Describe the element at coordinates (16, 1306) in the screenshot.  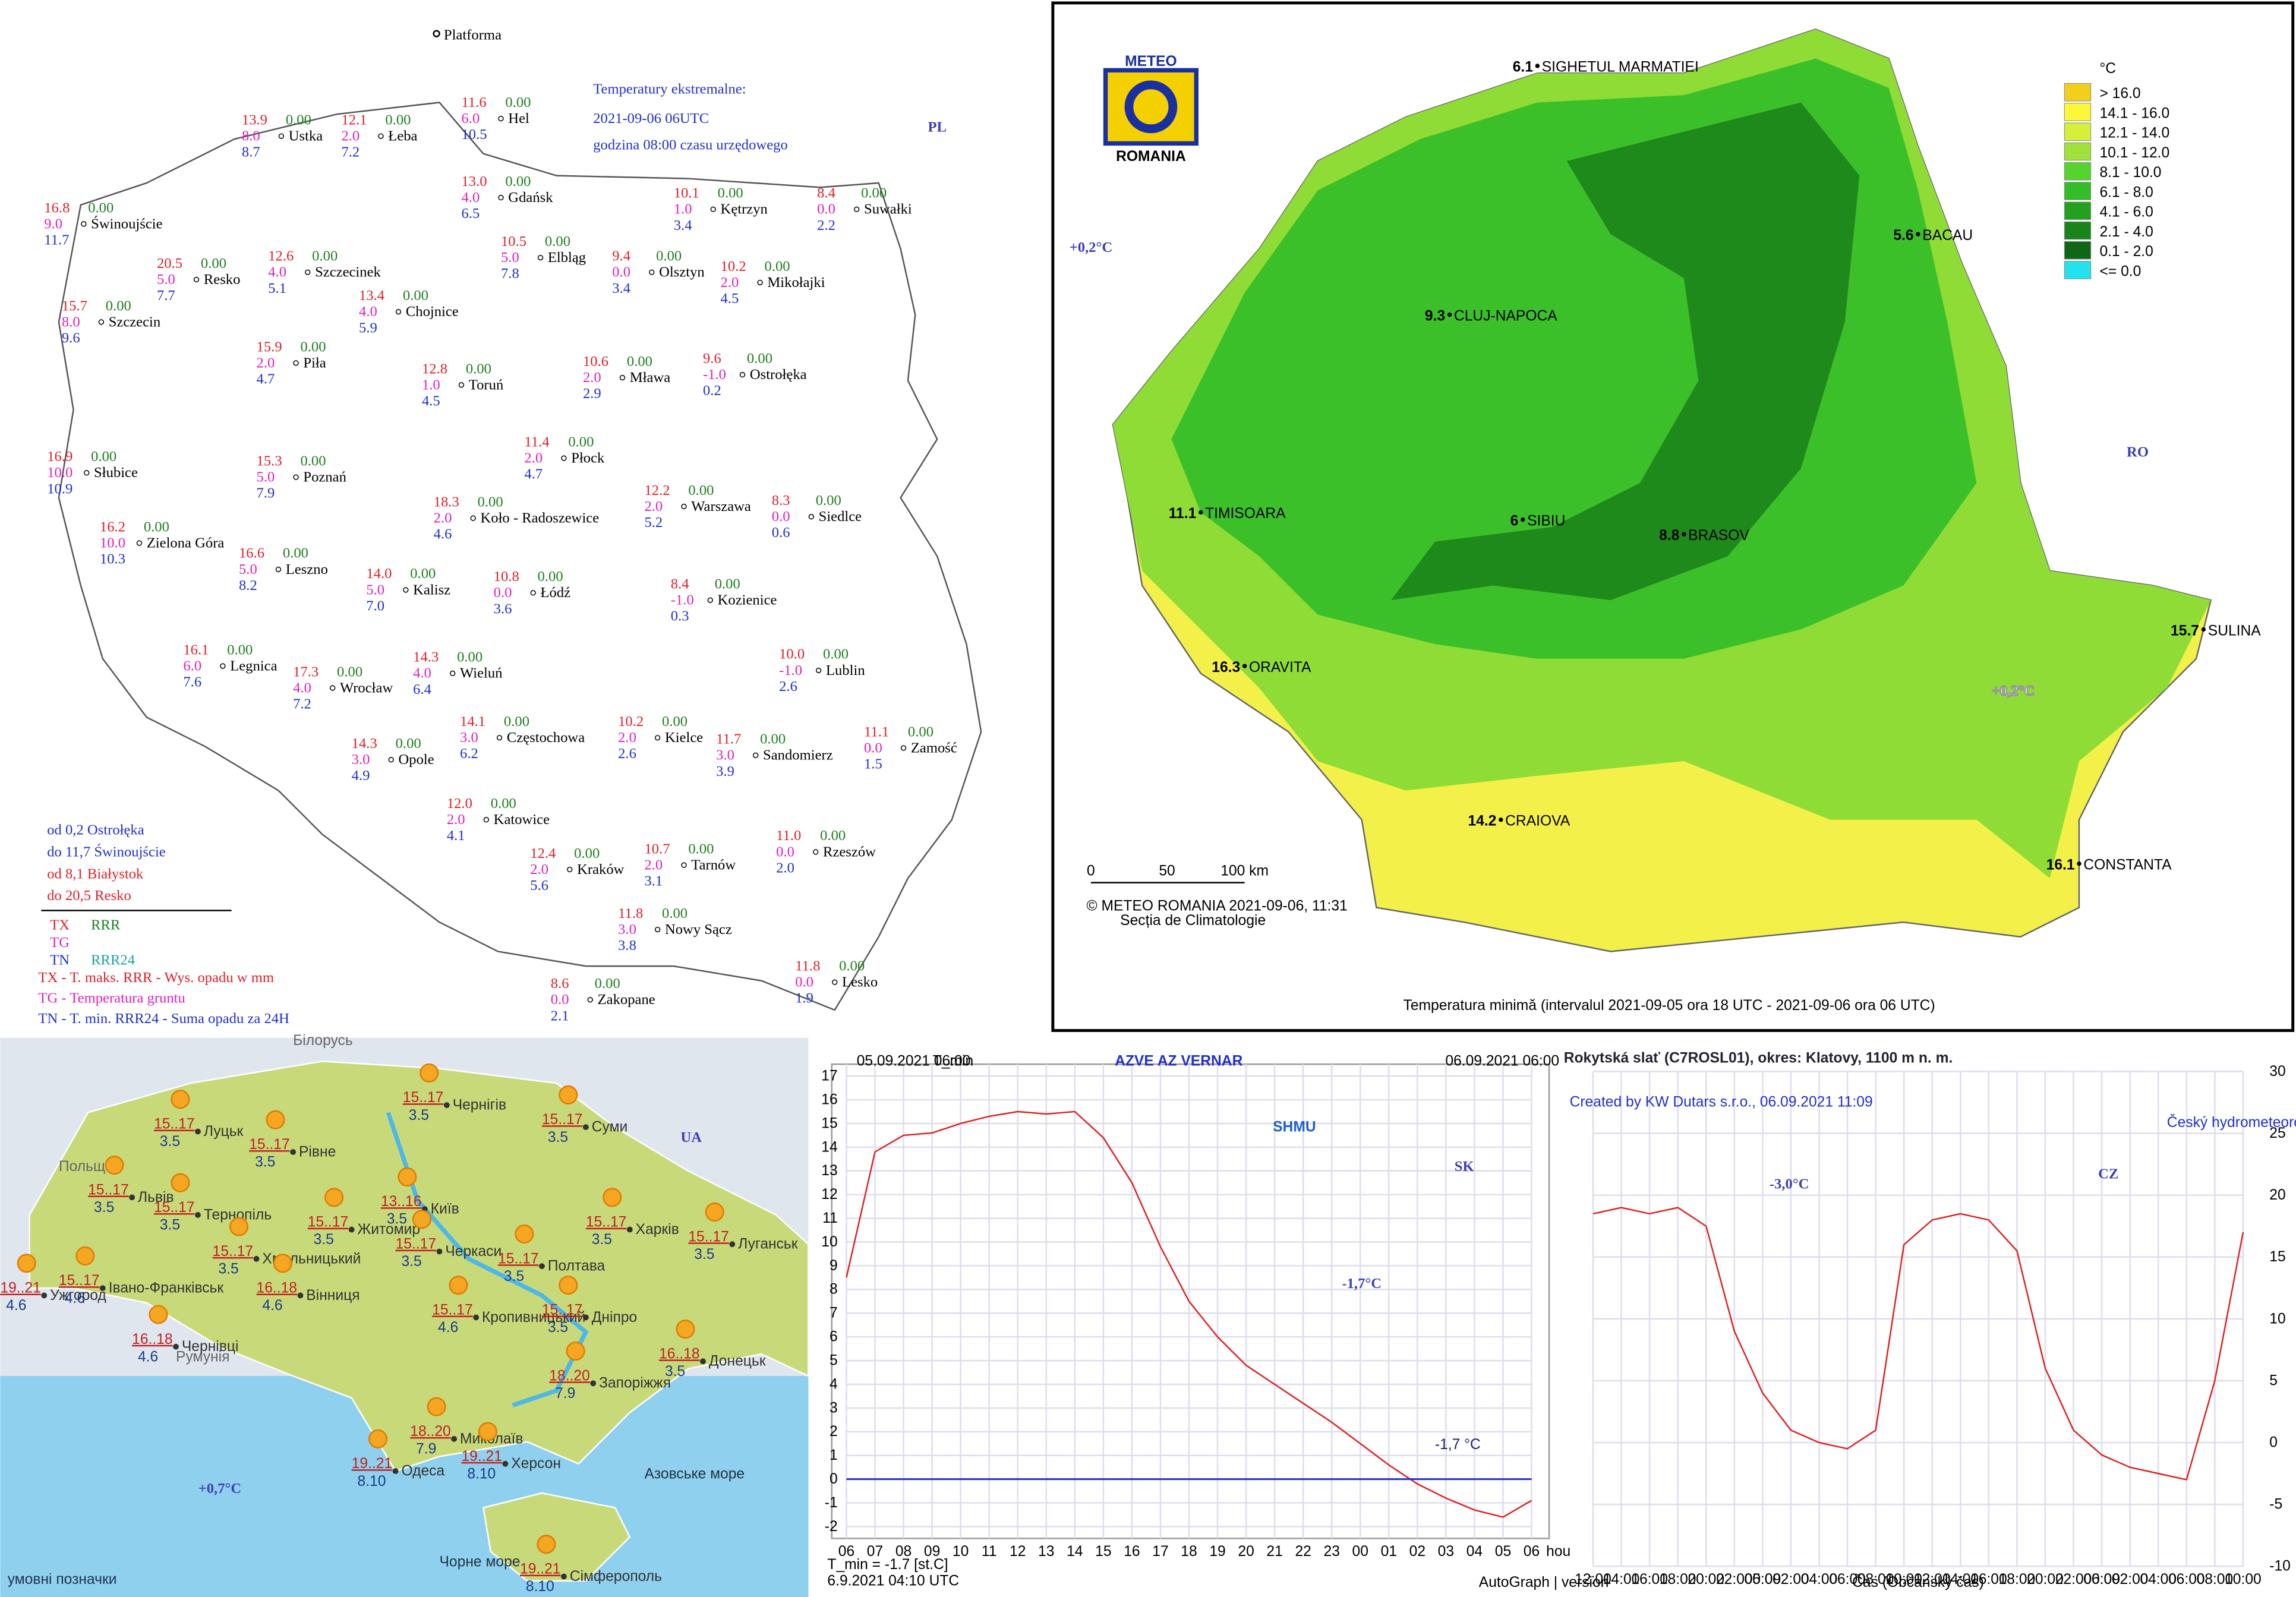
I see `city-precip: 4.6` at that location.